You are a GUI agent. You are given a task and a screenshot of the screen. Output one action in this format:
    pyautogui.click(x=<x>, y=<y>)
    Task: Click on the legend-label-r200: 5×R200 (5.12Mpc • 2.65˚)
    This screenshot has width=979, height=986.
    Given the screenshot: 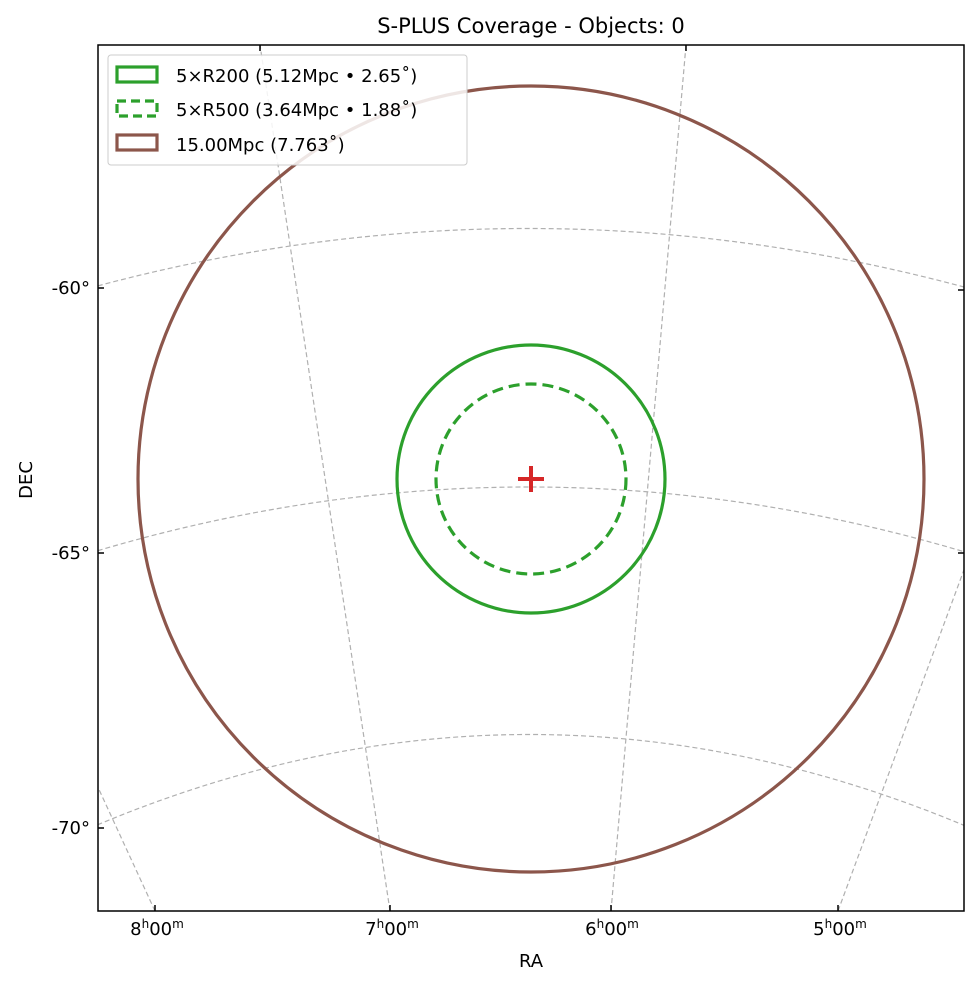 What is the action you would take?
    pyautogui.click(x=296, y=76)
    